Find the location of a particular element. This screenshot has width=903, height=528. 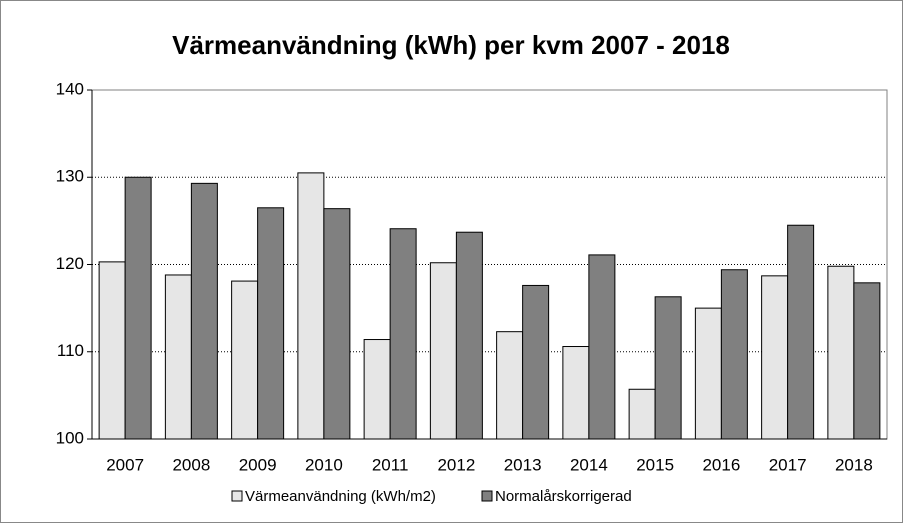

x-tick-label: 2015 is located at coordinates (655, 464).